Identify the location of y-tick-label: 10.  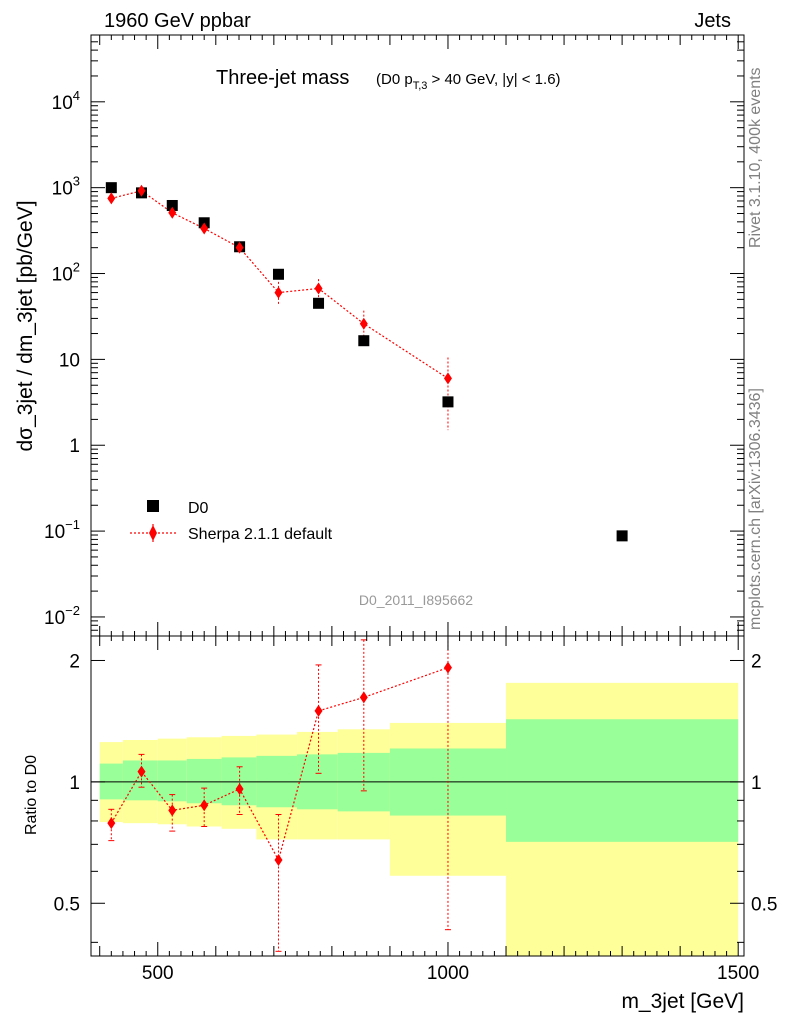
(69, 360).